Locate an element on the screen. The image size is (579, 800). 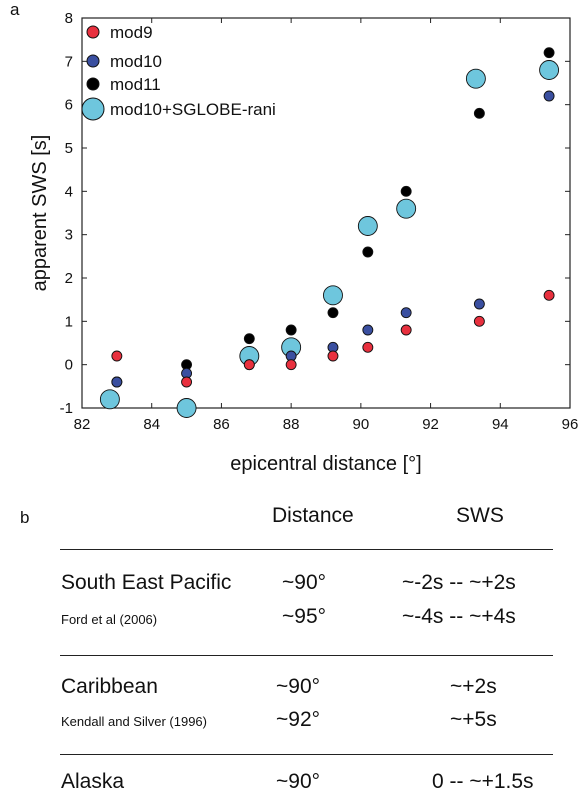
car-sws-1: ~+2s is located at coordinates (473, 686).